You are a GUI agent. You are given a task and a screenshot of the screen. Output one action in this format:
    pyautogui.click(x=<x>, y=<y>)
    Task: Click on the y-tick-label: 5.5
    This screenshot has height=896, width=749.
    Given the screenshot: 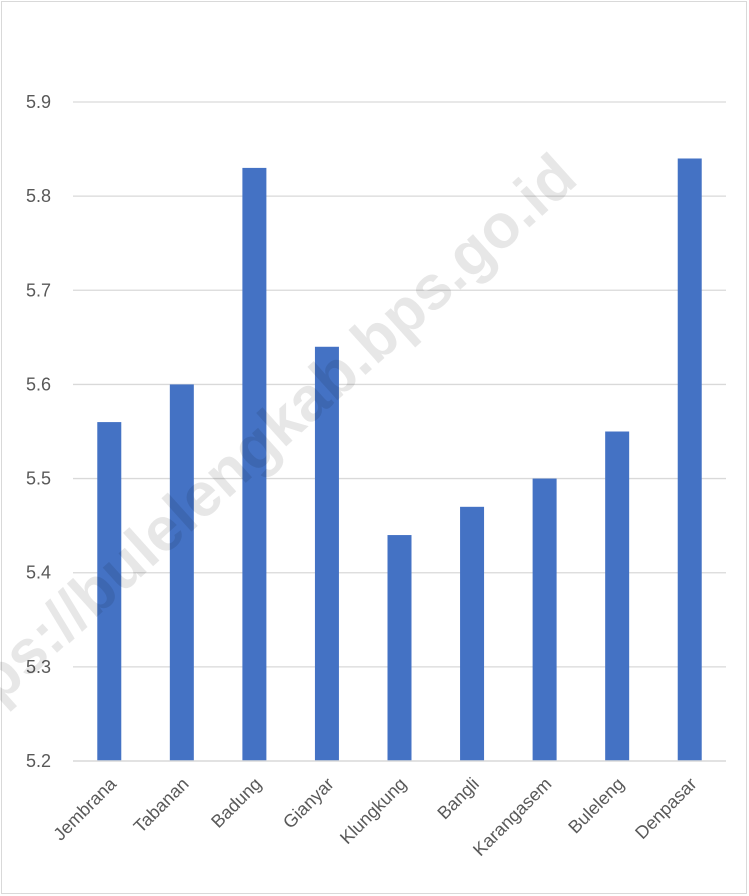 What is the action you would take?
    pyautogui.click(x=38, y=479)
    